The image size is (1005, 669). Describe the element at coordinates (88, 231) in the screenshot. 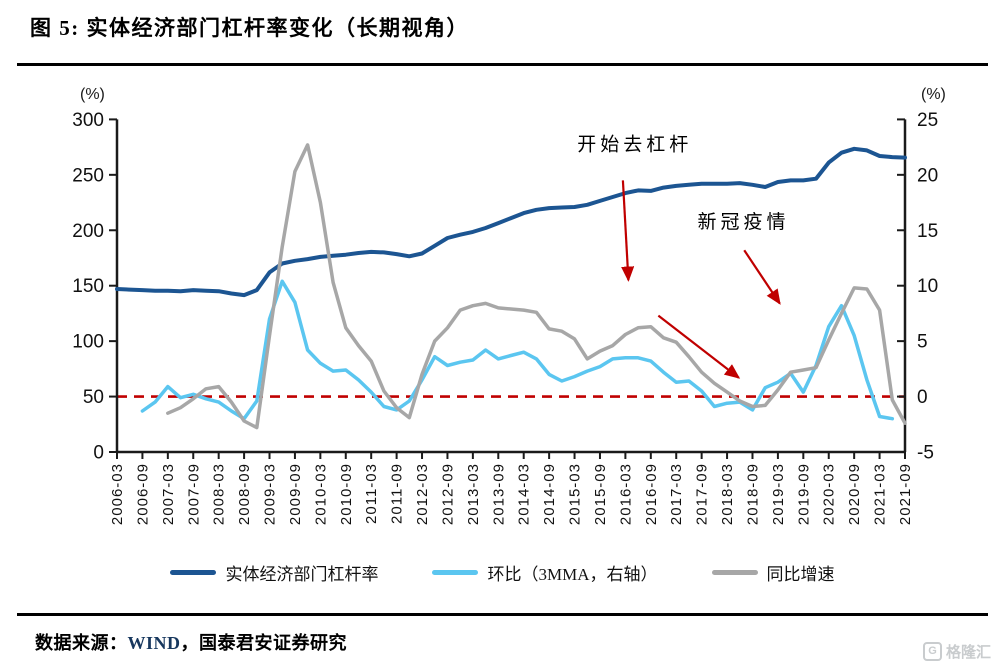

I see `left-axis-tick-label: 200` at that location.